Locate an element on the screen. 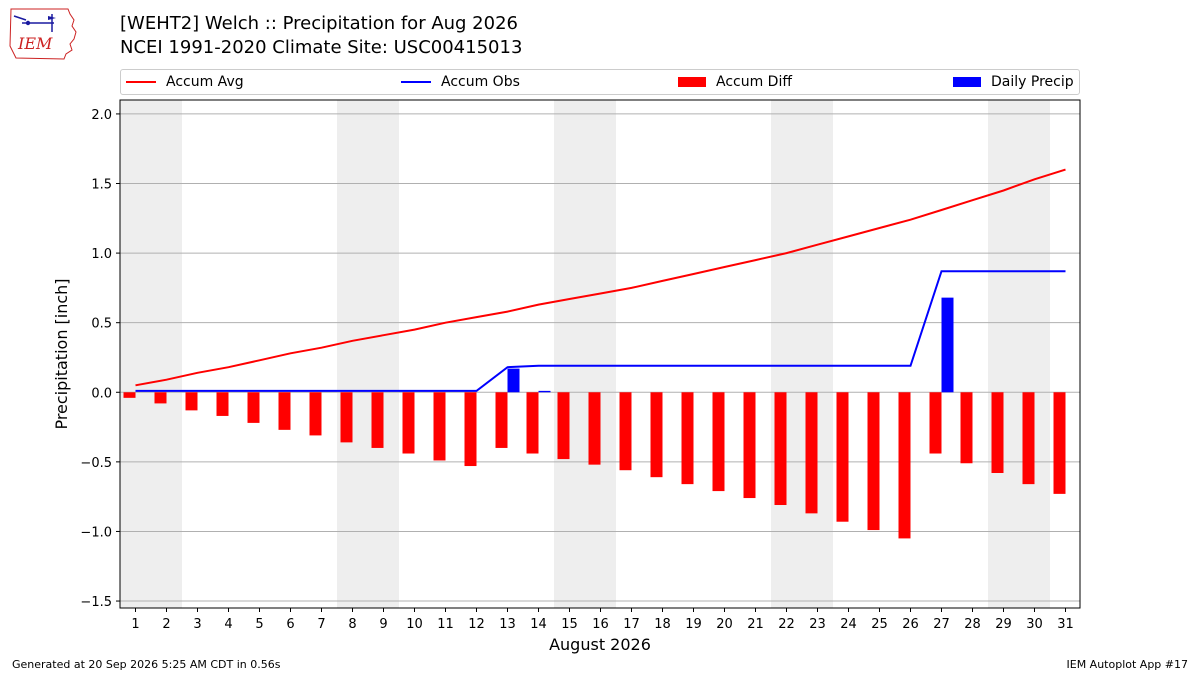 The image size is (1200, 675). legend-item-accum-avg: Accum Avg is located at coordinates (185, 82).